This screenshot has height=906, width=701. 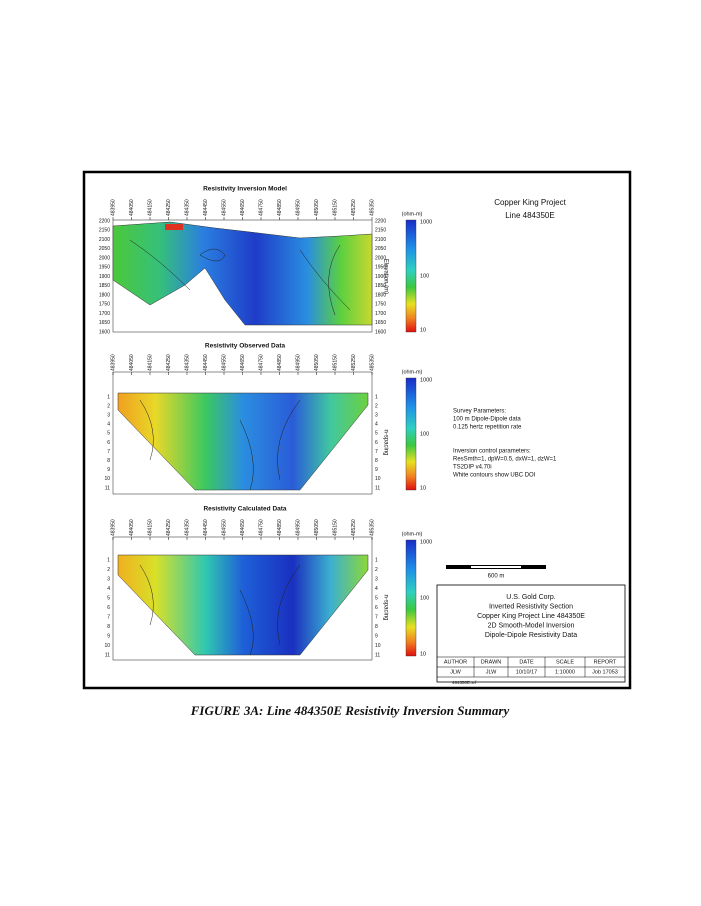 I want to click on left-tick-label: 11, so click(x=107, y=655).